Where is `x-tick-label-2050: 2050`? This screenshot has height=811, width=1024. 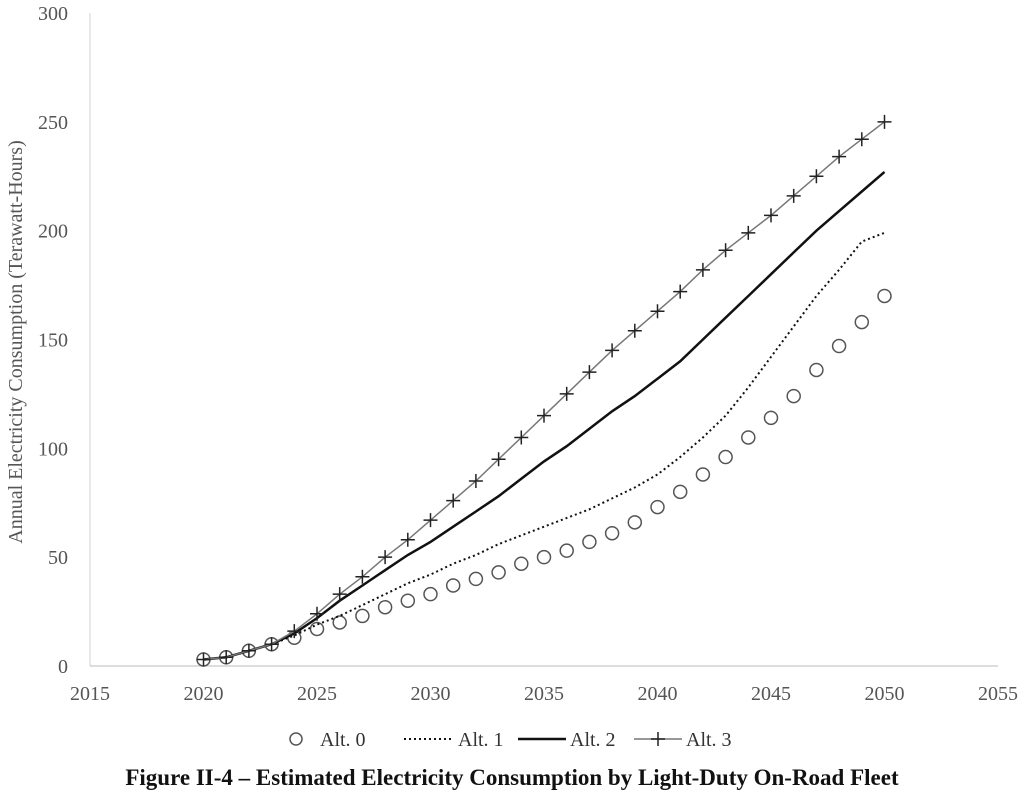
x-tick-label-2050: 2050 is located at coordinates (885, 694).